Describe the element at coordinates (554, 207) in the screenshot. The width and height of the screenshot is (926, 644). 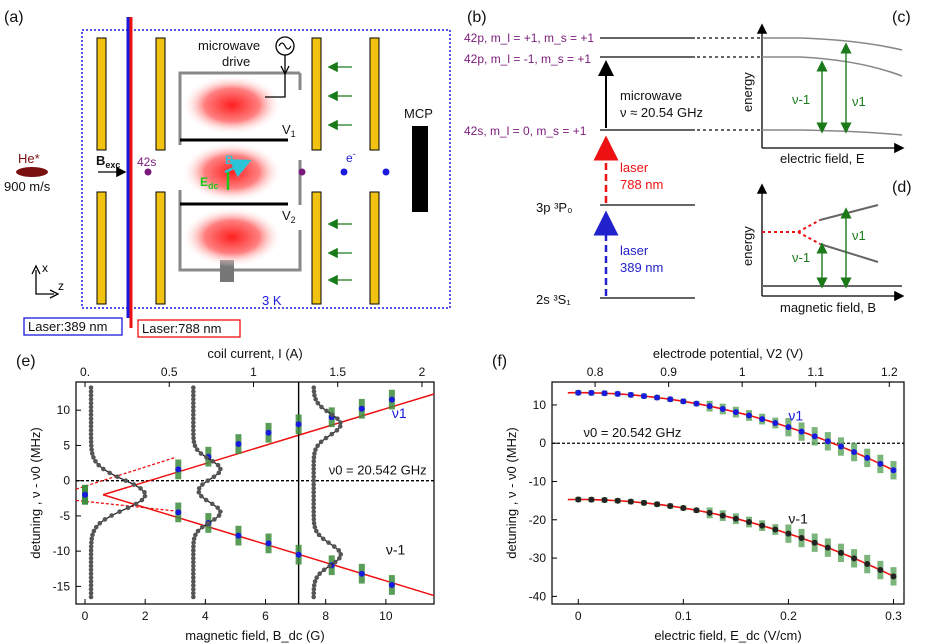
I see `level-3p: 3p ³P₀` at that location.